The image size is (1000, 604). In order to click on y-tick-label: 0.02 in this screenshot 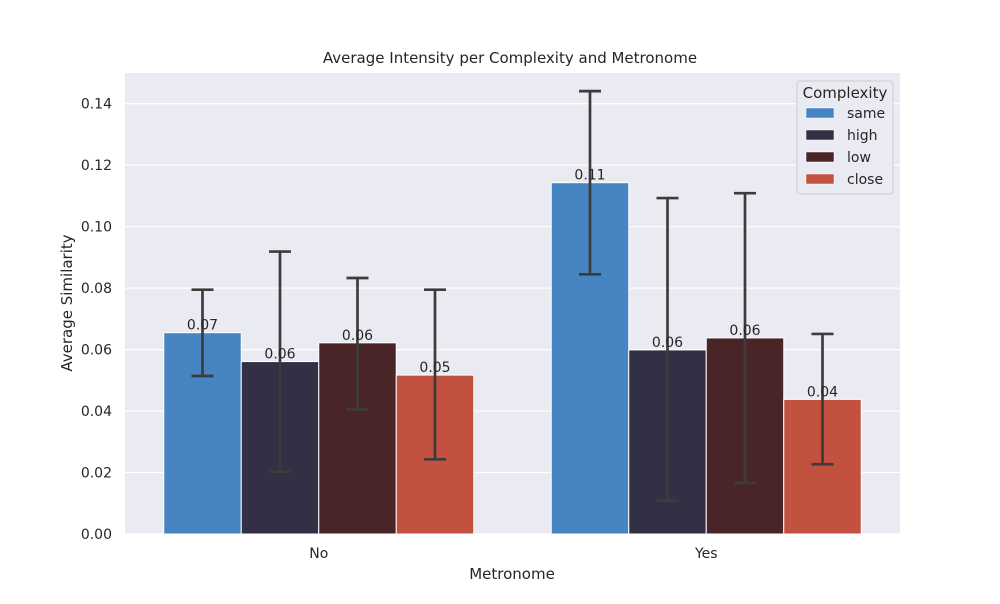, I will do `click(96, 474)`.